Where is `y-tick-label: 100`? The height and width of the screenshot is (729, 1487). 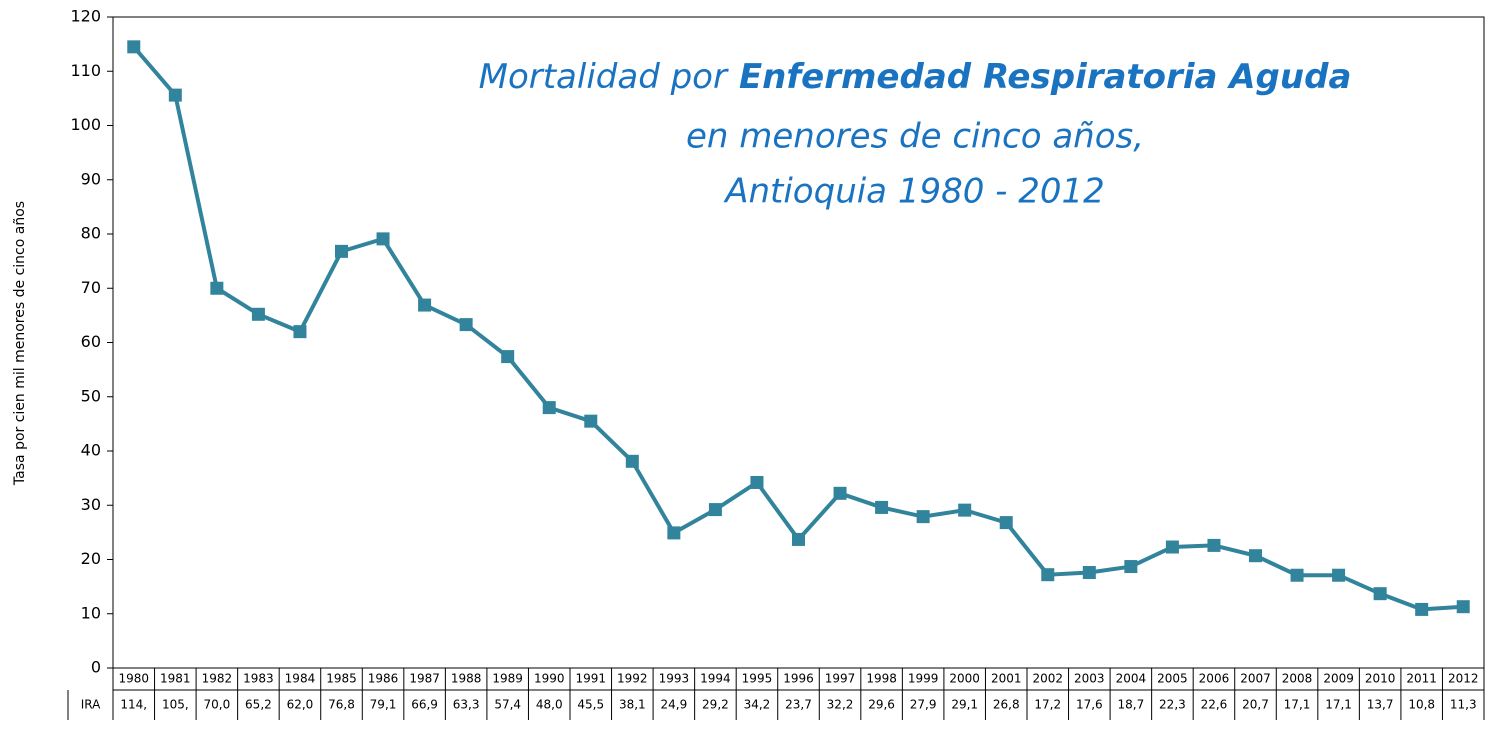 y-tick-label: 100 is located at coordinates (85, 124).